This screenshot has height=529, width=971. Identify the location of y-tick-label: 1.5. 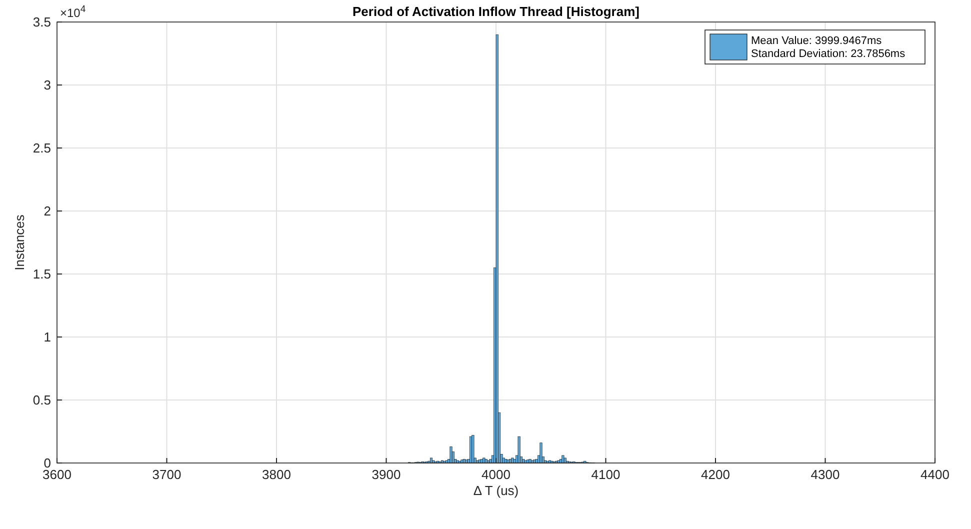
(41, 274).